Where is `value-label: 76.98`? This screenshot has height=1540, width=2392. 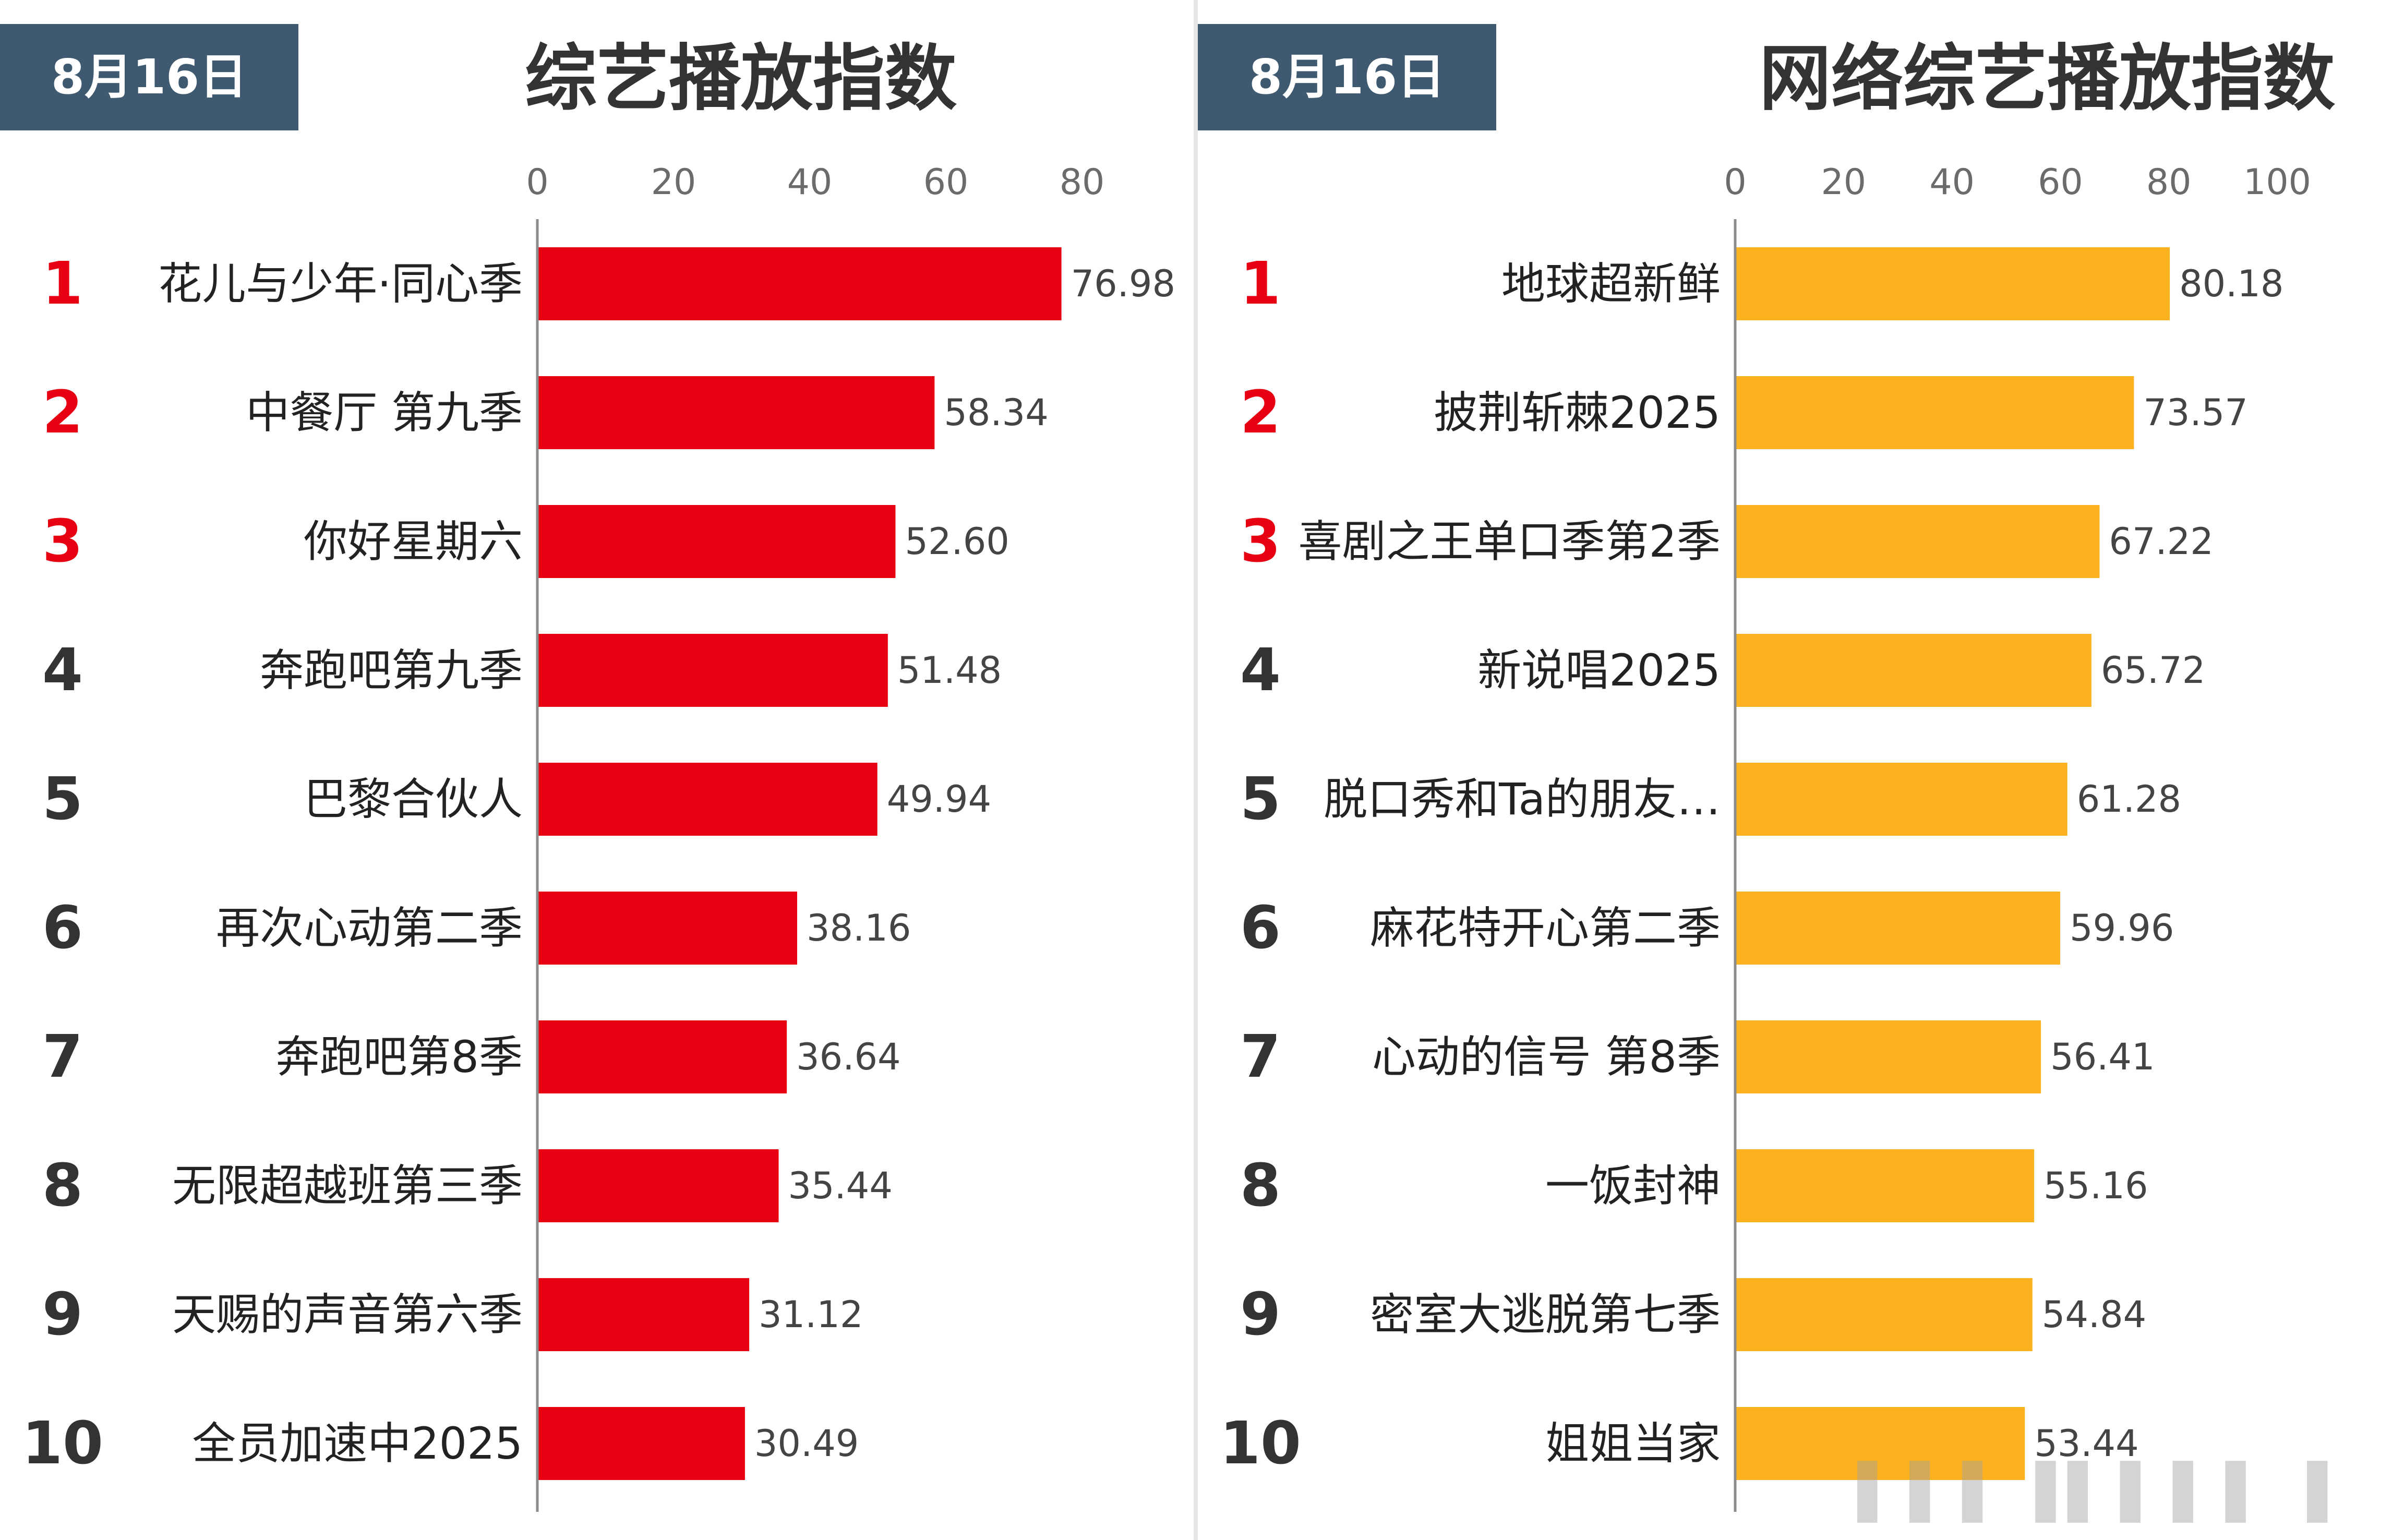
value-label: 76.98 is located at coordinates (1123, 283).